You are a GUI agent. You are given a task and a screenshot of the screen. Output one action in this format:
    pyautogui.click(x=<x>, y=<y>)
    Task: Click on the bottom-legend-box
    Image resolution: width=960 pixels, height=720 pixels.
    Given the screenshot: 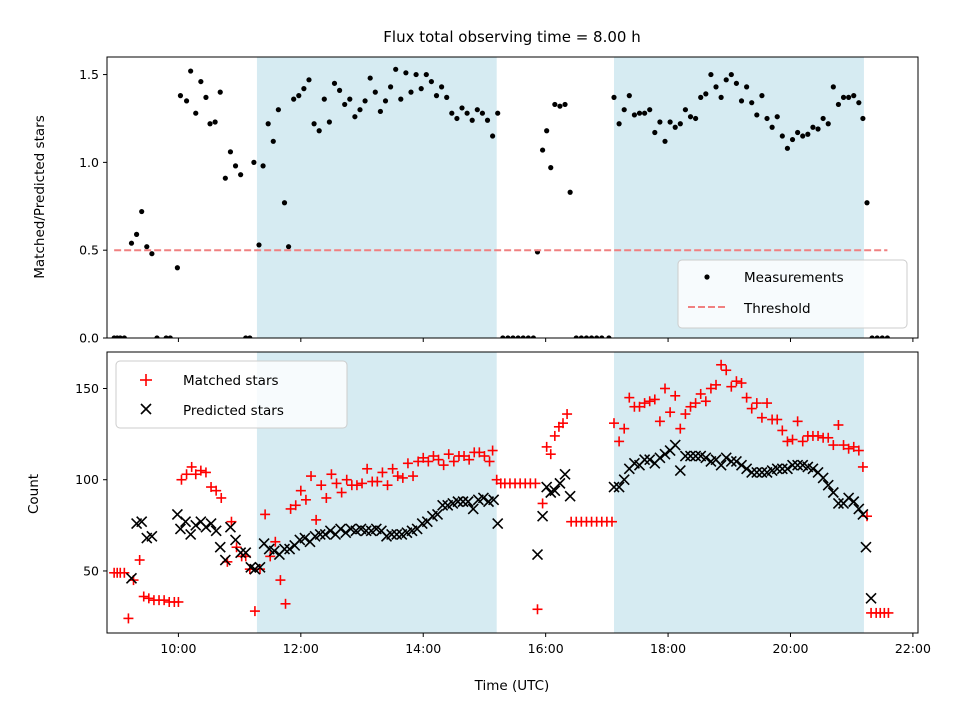 What is the action you would take?
    pyautogui.click(x=231, y=394)
    